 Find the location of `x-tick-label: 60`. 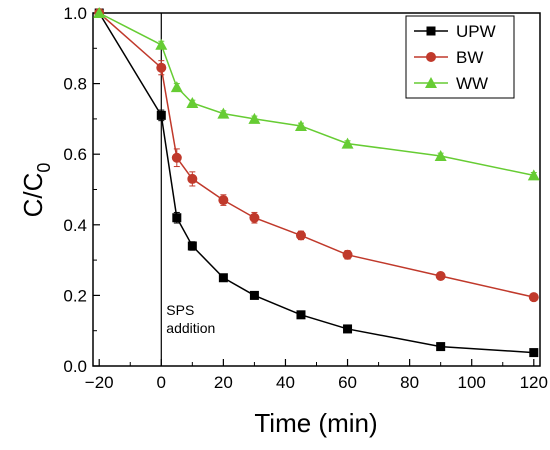

x-tick-label: 60 is located at coordinates (347, 382).